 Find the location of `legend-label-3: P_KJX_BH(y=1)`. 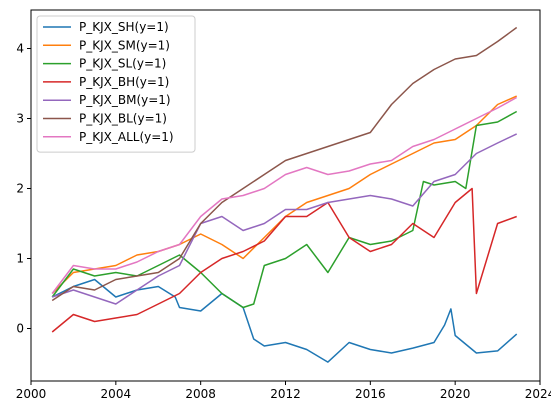

legend-label-3: P_KJX_BH(y=1) is located at coordinates (124, 82).